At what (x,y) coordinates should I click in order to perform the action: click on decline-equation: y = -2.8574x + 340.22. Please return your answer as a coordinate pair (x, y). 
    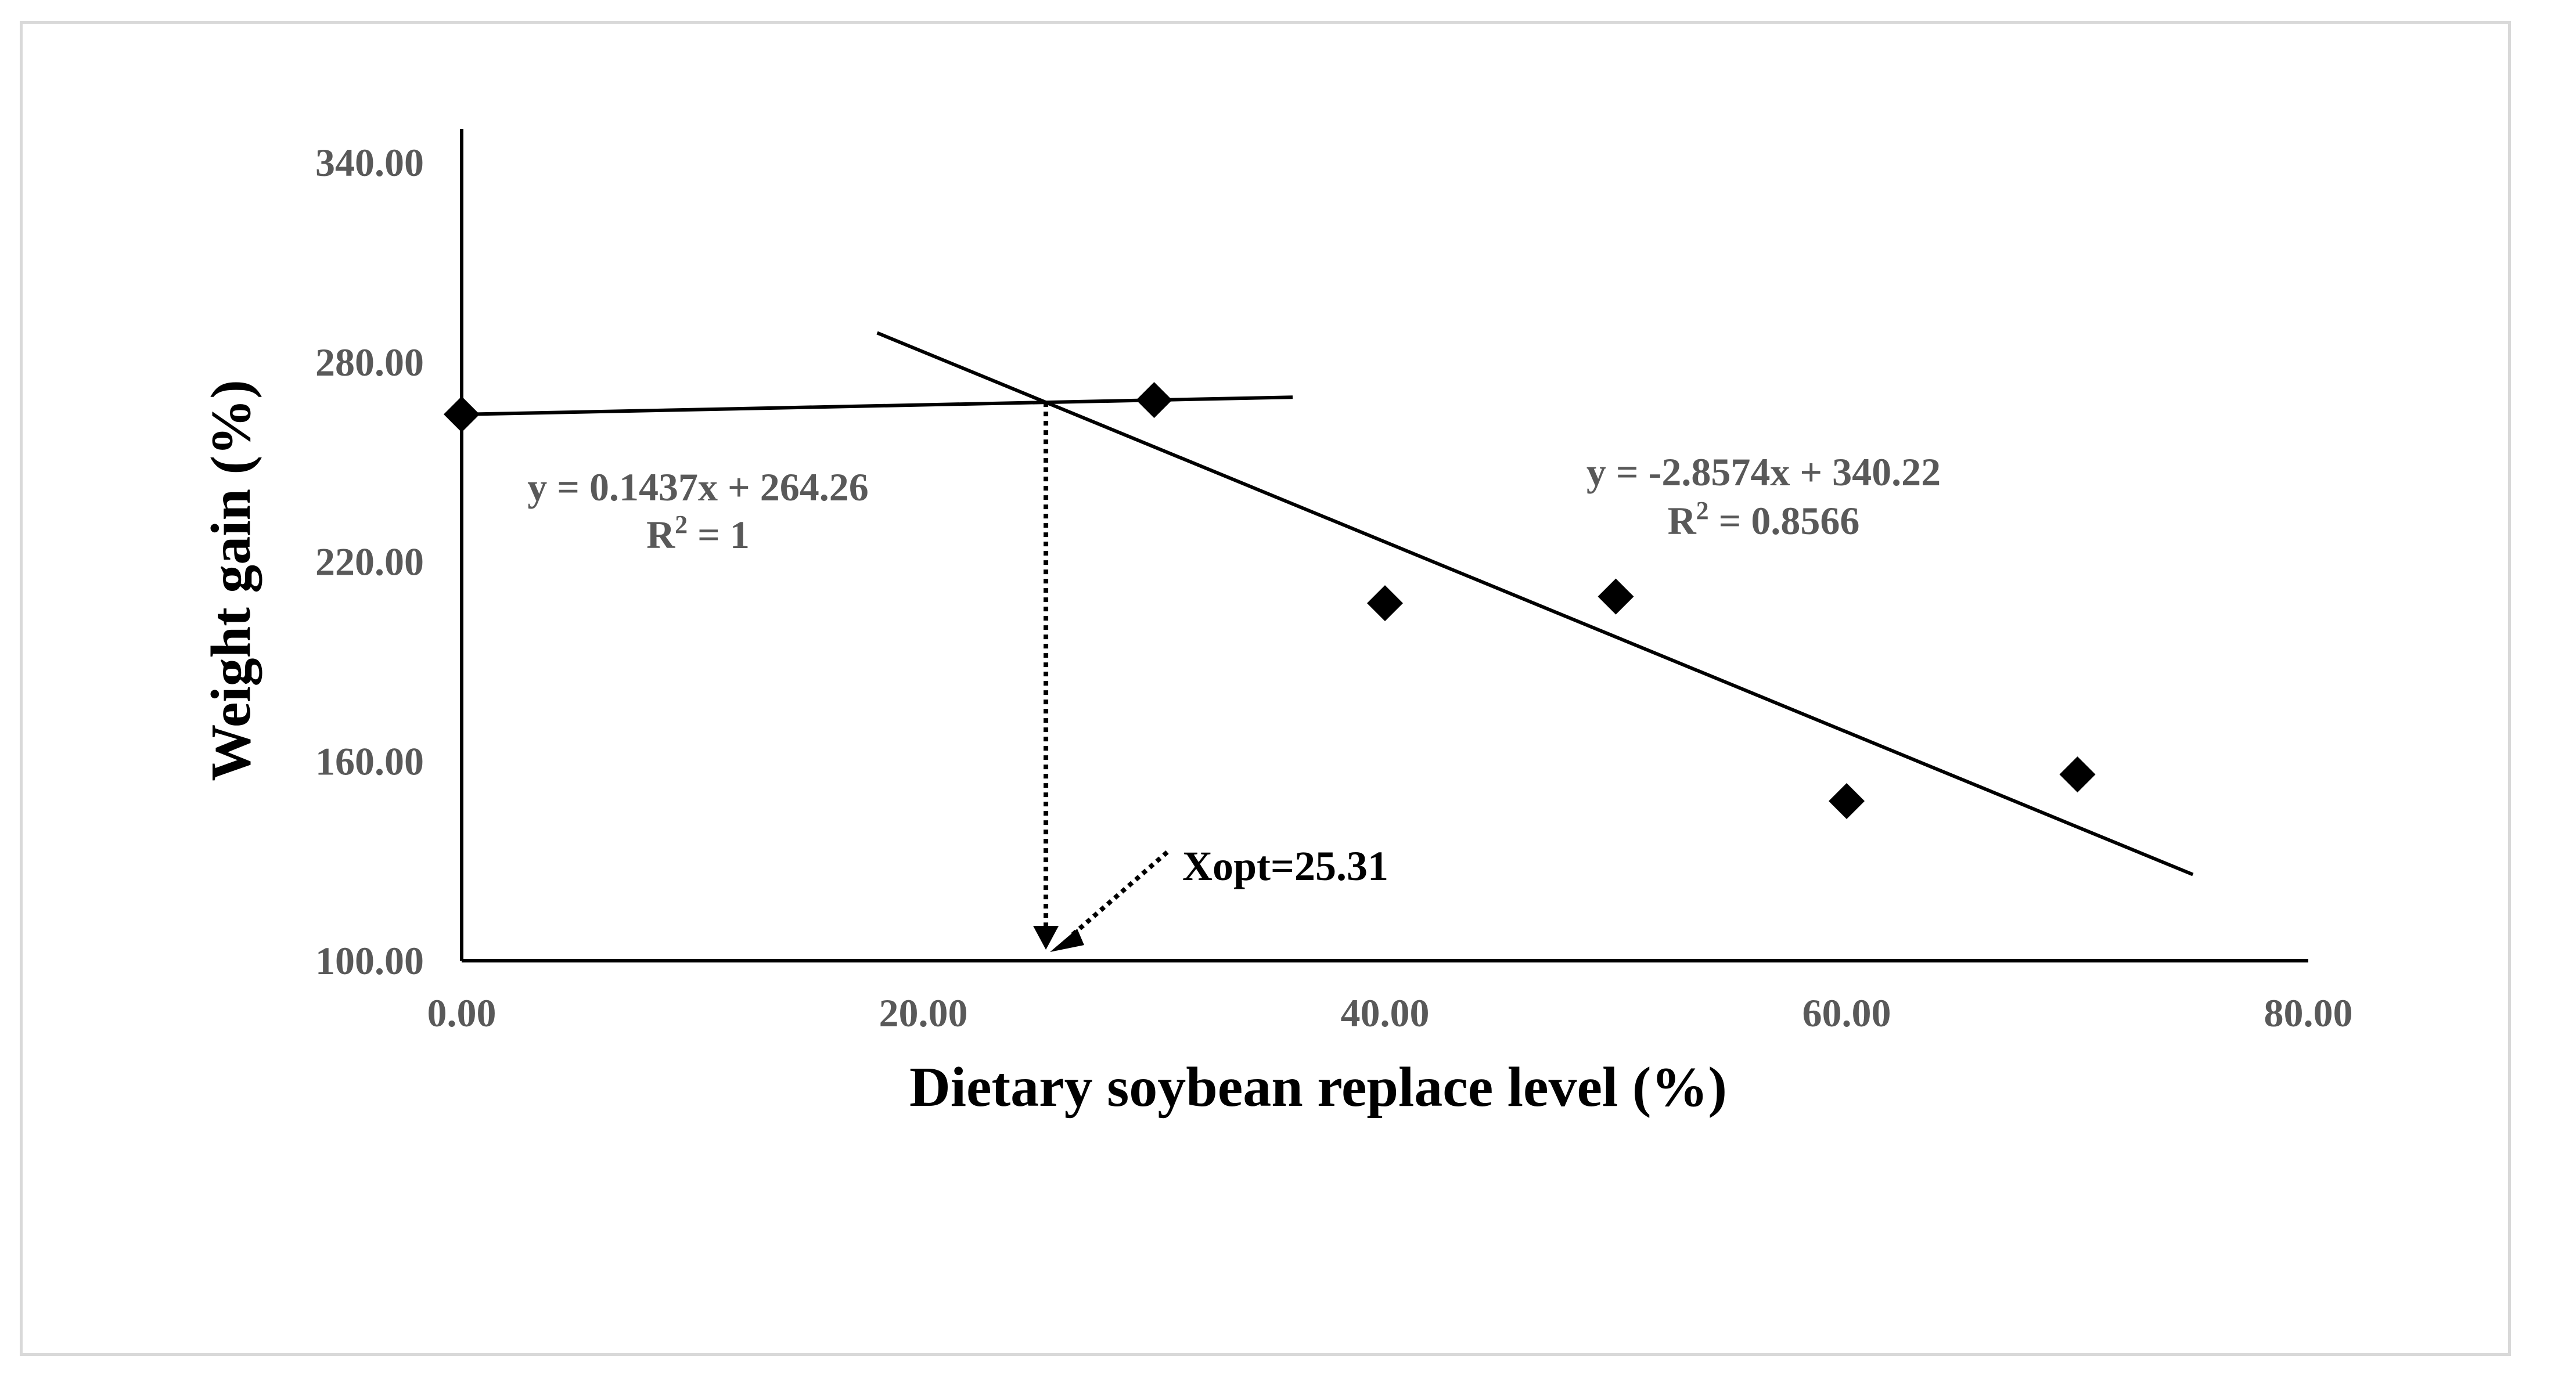
    Looking at the image, I should click on (1763, 472).